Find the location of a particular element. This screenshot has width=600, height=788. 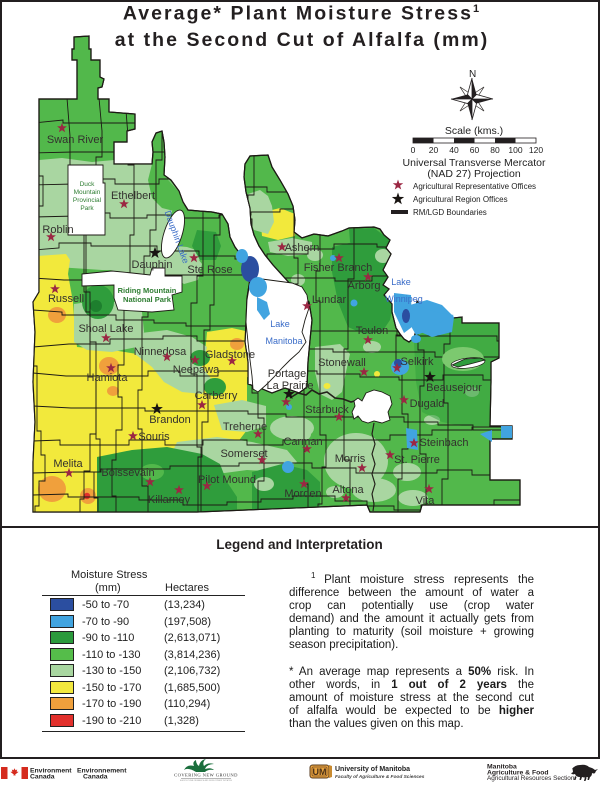

svg-text: Swan River is located at coordinates (75, 140).